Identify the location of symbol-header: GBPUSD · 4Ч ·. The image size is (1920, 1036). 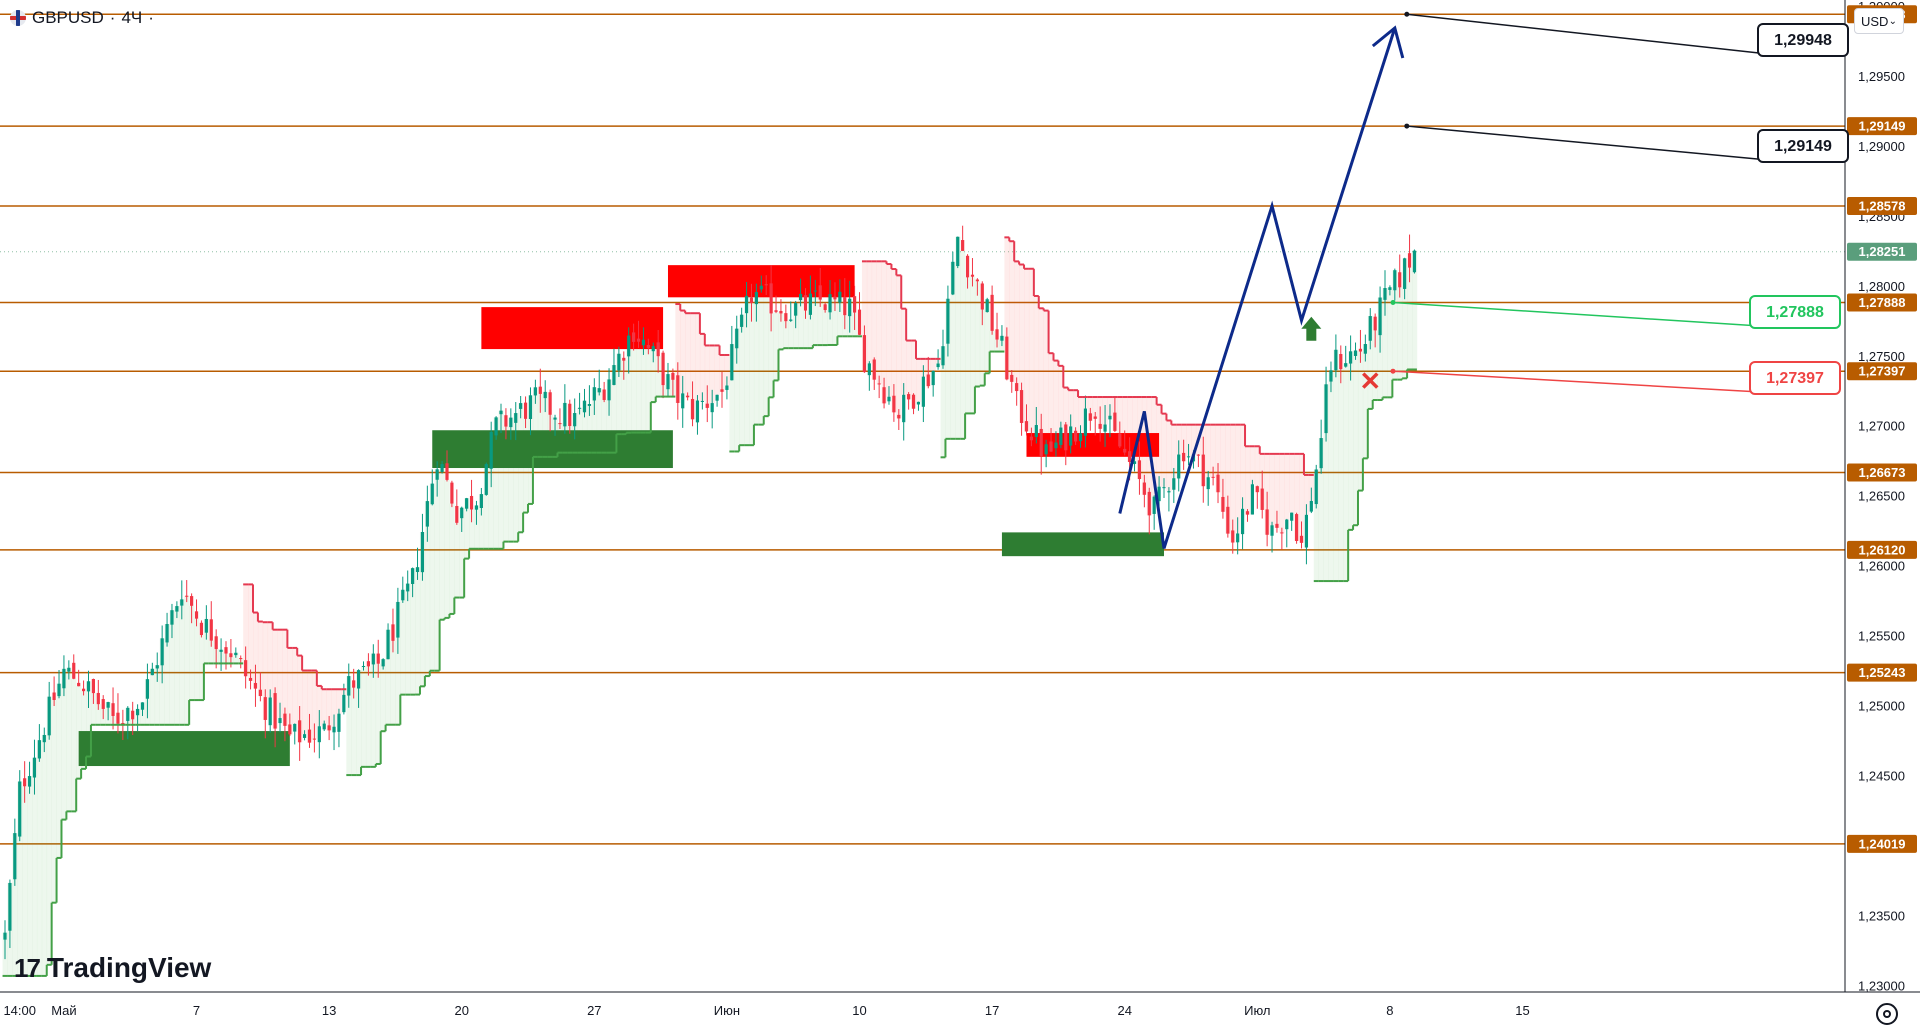
(82, 18).